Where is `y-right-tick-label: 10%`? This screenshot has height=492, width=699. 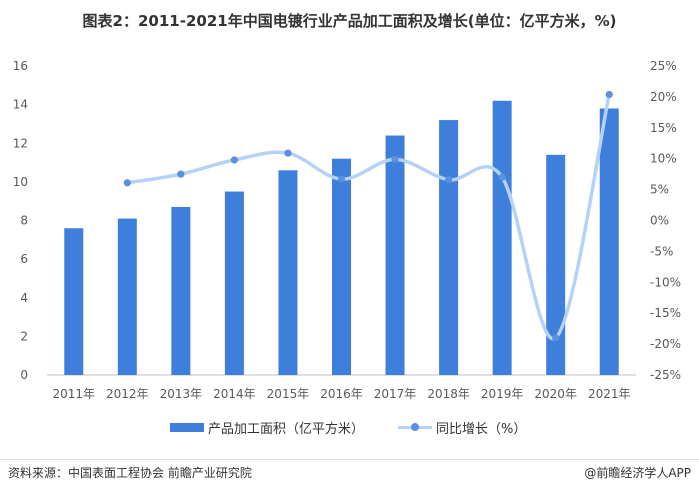 y-right-tick-label: 10% is located at coordinates (663, 159).